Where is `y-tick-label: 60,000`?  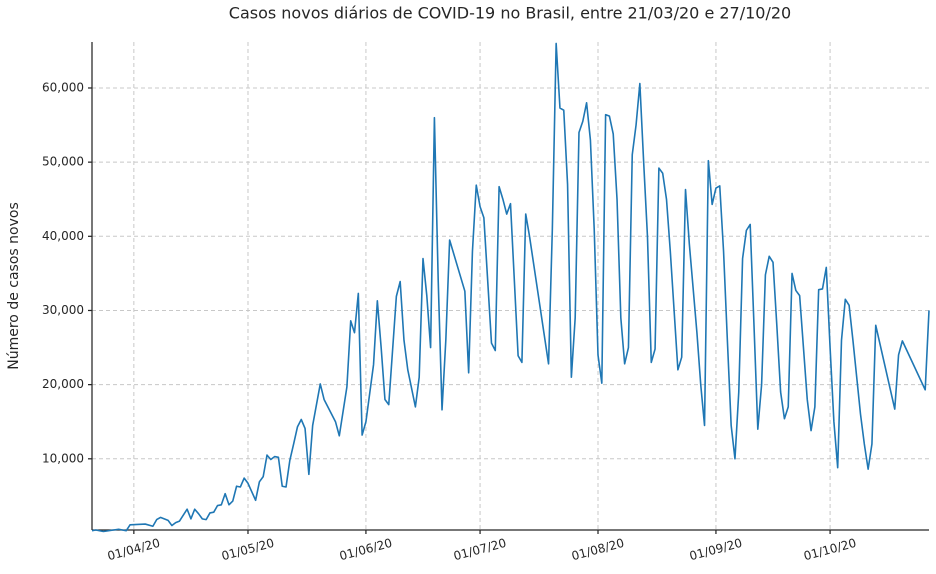
y-tick-label: 60,000 is located at coordinates (63, 87).